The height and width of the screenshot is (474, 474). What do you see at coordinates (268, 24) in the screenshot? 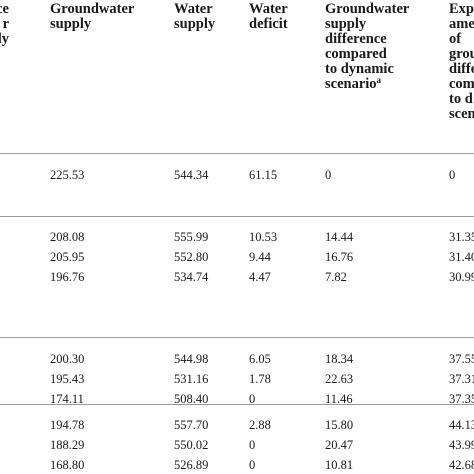
I see `column-header-line: deficit` at bounding box center [268, 24].